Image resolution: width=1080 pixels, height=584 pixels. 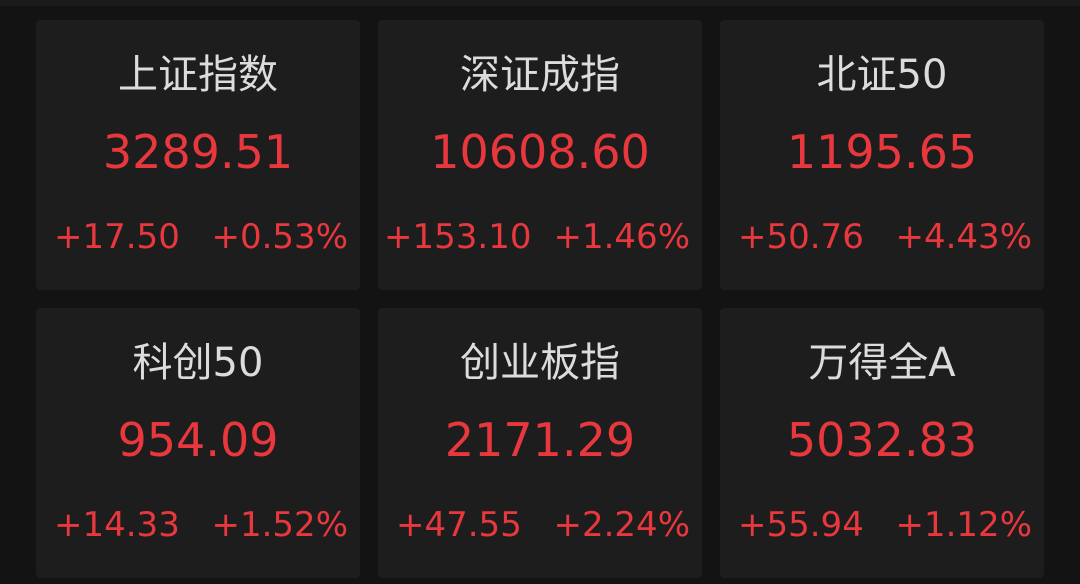 I want to click on index-name: 万得全A, so click(x=882, y=363).